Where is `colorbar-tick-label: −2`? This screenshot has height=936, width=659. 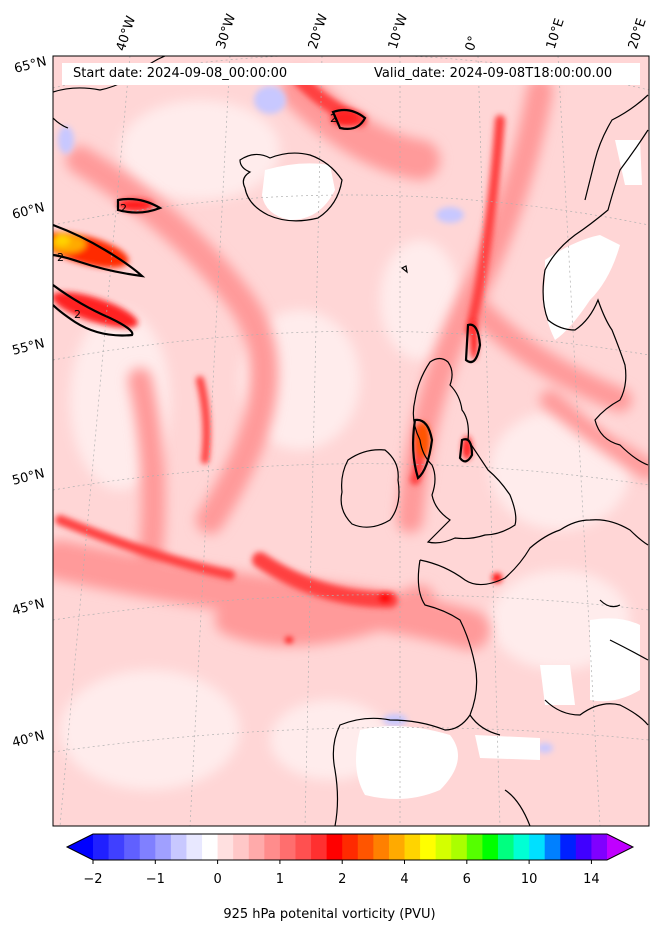
colorbar-tick-label: −2 is located at coordinates (93, 879).